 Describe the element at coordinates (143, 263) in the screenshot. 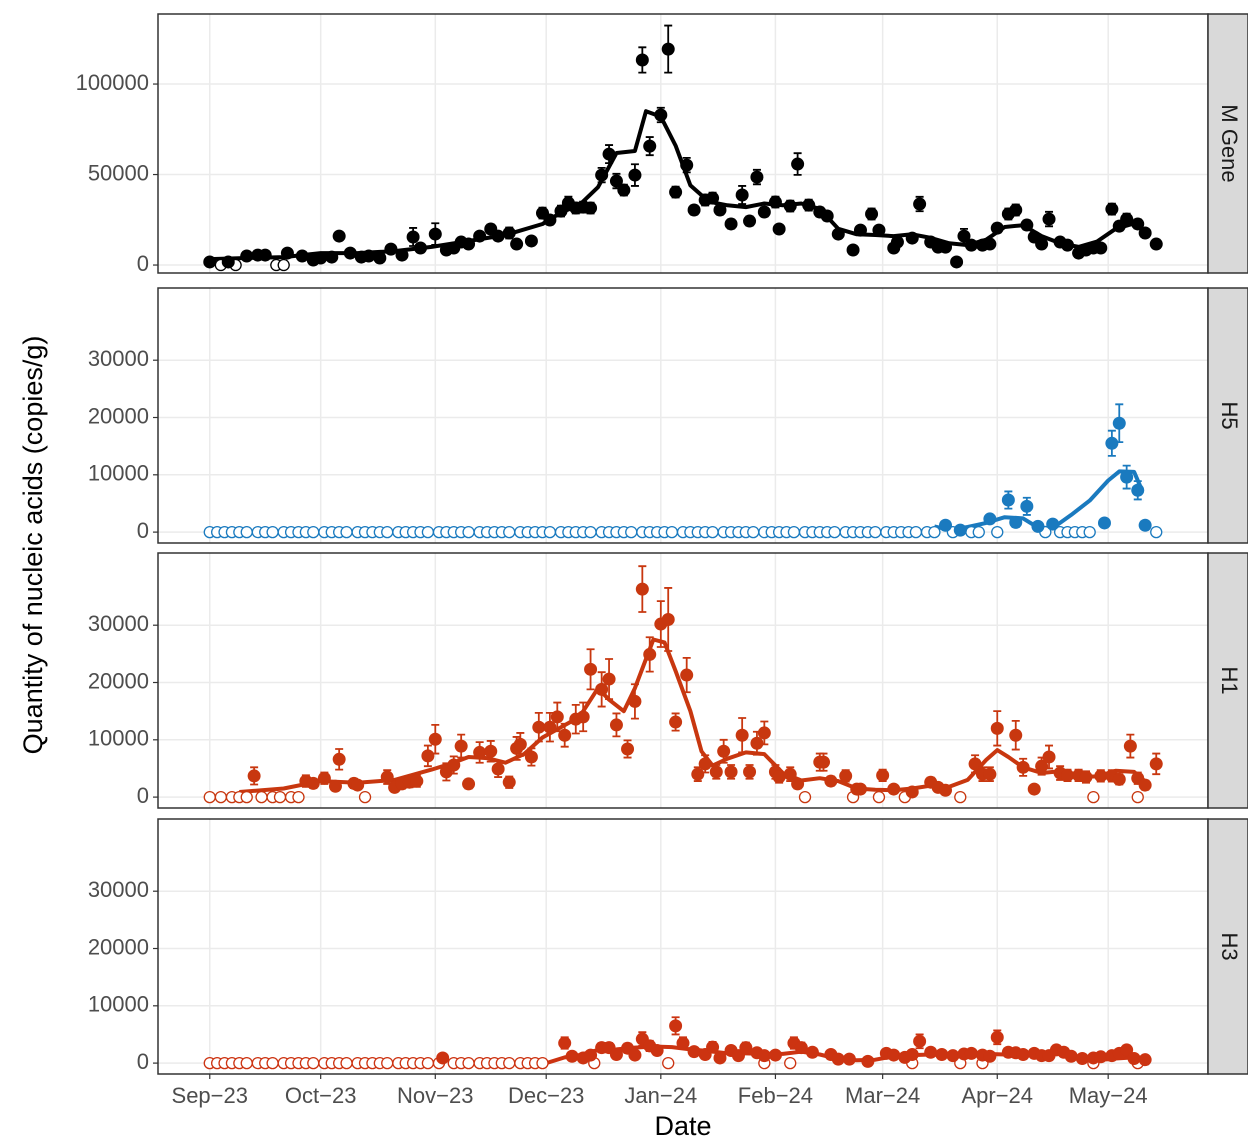

I see `y-tick-label: 0` at that location.